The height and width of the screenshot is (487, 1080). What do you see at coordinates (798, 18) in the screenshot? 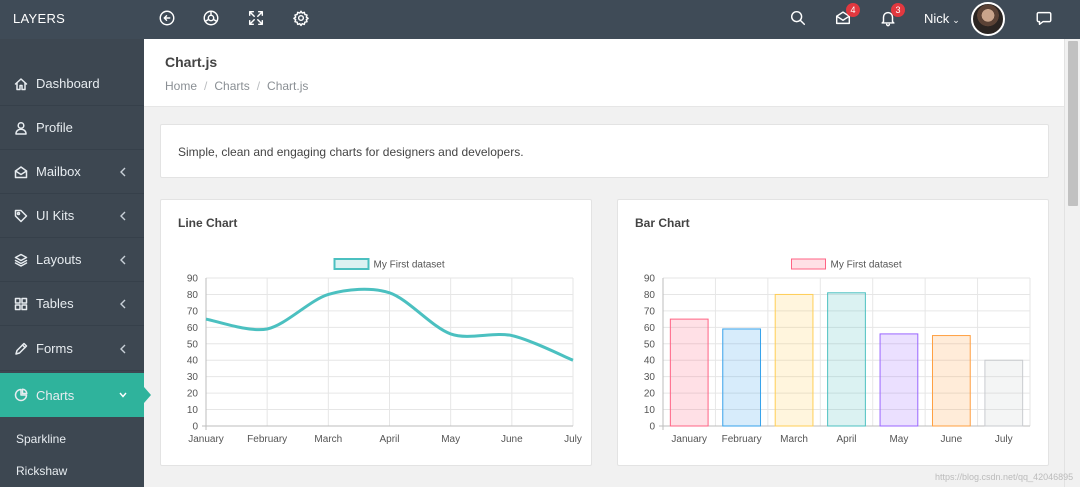
I see `search-icon` at bounding box center [798, 18].